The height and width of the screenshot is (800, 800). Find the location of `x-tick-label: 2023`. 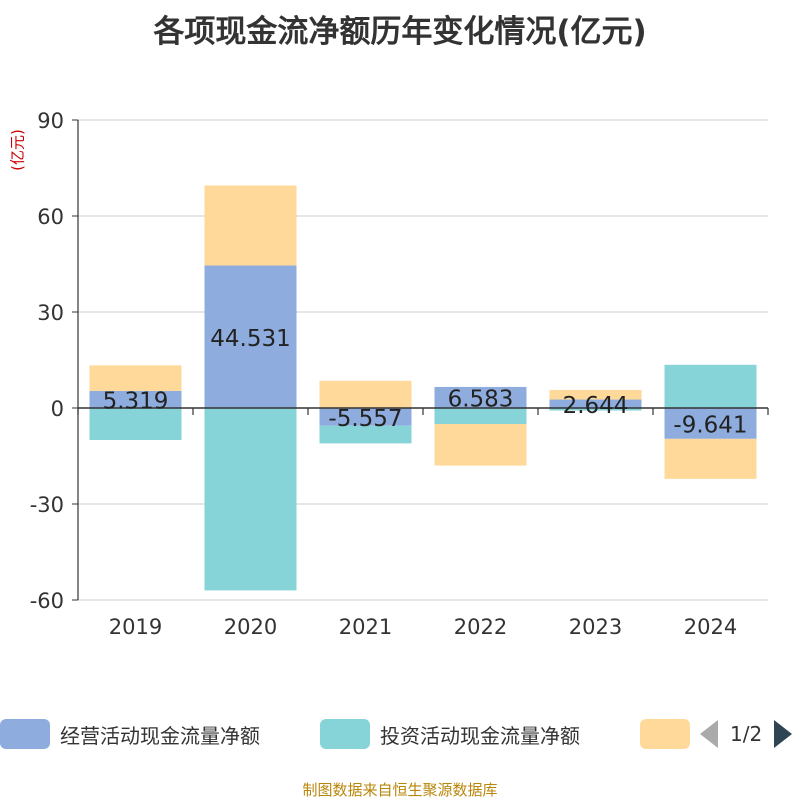

x-tick-label: 2023 is located at coordinates (595, 627).